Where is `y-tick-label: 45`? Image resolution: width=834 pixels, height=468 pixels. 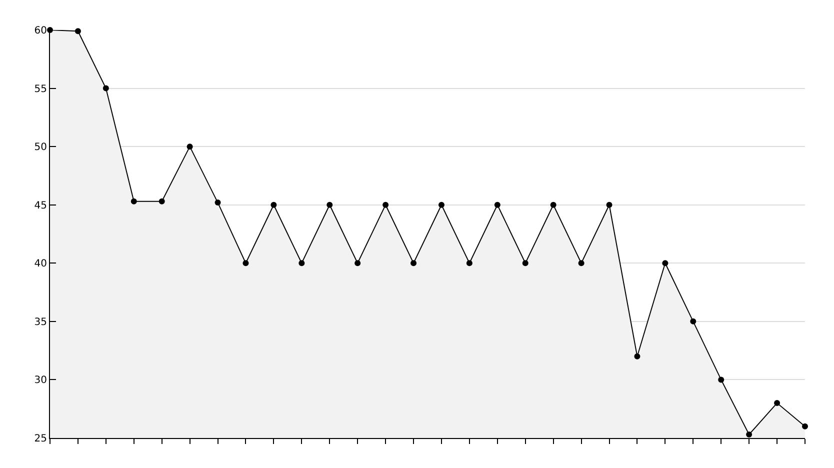 y-tick-label: 45 is located at coordinates (40, 206).